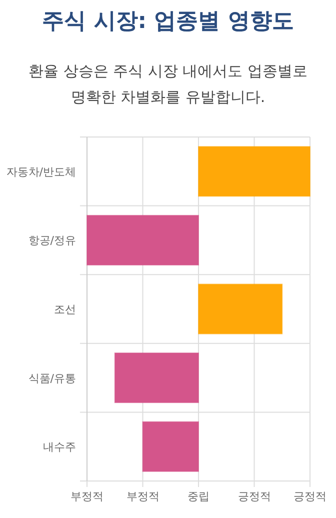 This screenshot has width=336, height=518. I want to click on text: 중립, so click(199, 496).